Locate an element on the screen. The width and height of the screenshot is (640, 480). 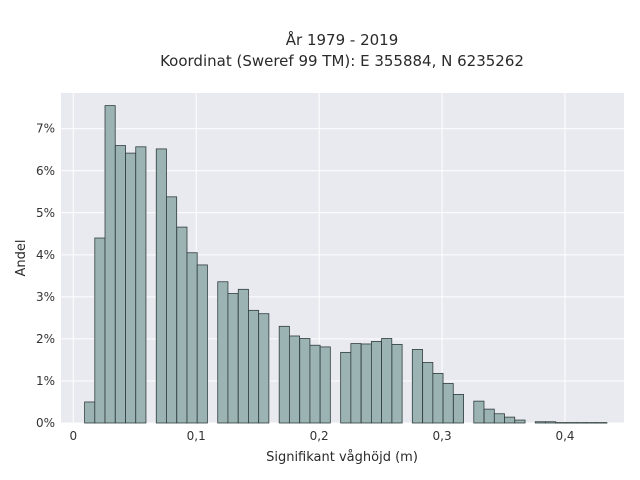
y-tick-label-7: 7% is located at coordinates (45, 129).